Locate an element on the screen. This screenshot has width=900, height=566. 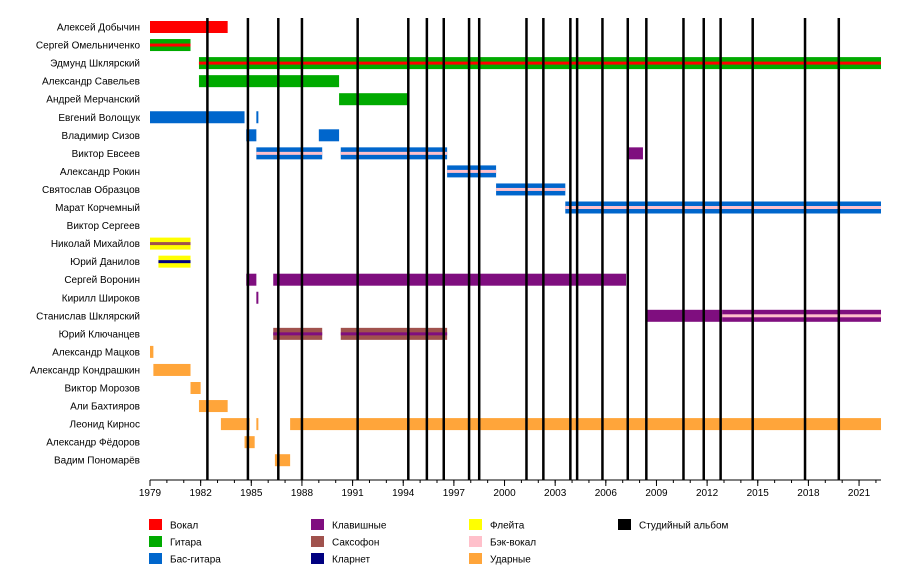
legend-label: Саксофон is located at coordinates (355, 543).